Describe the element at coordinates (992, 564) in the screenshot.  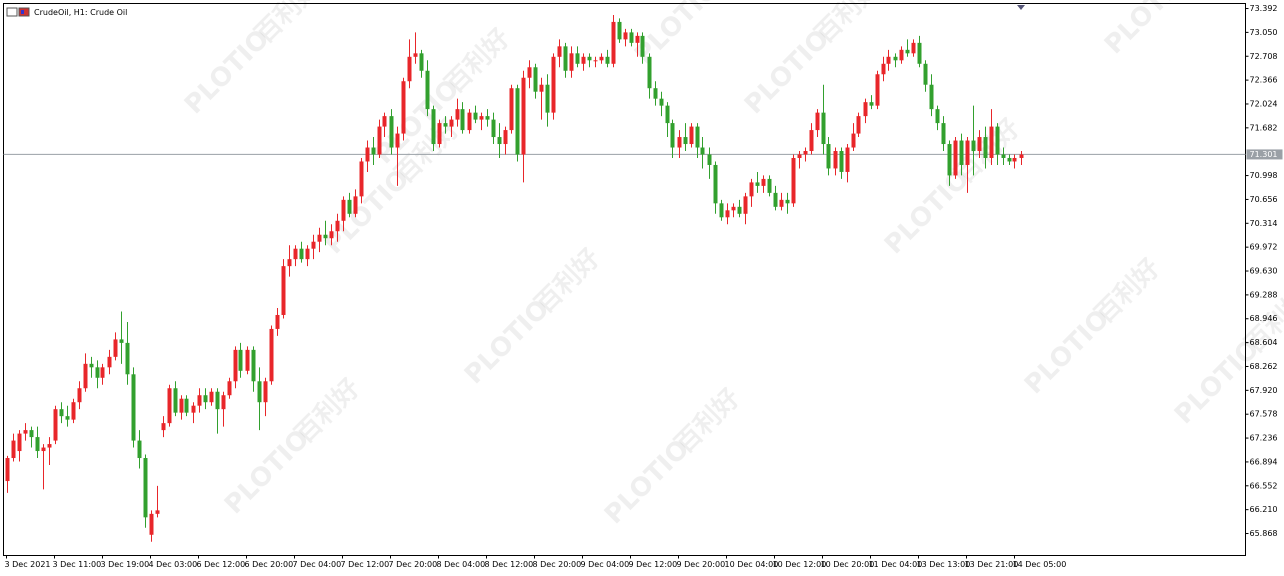
I see `x-tick-label: 13 Dec 21:00` at that location.